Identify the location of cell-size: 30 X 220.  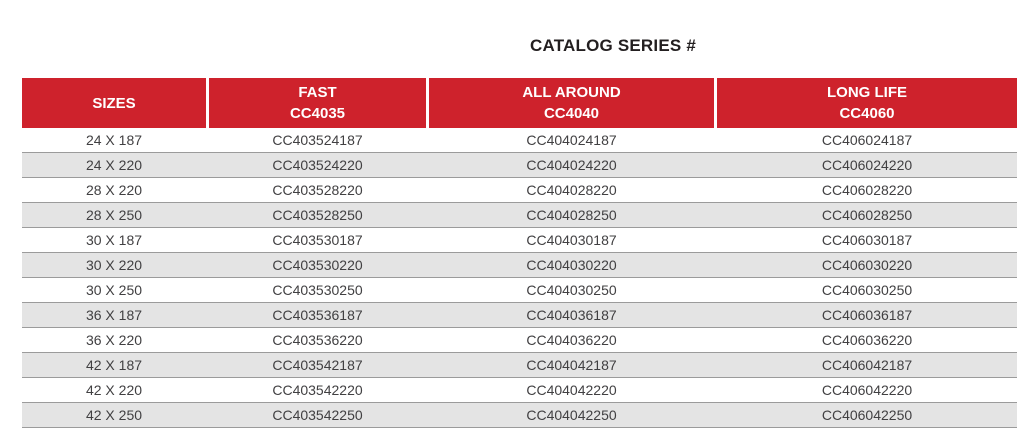
(114, 265).